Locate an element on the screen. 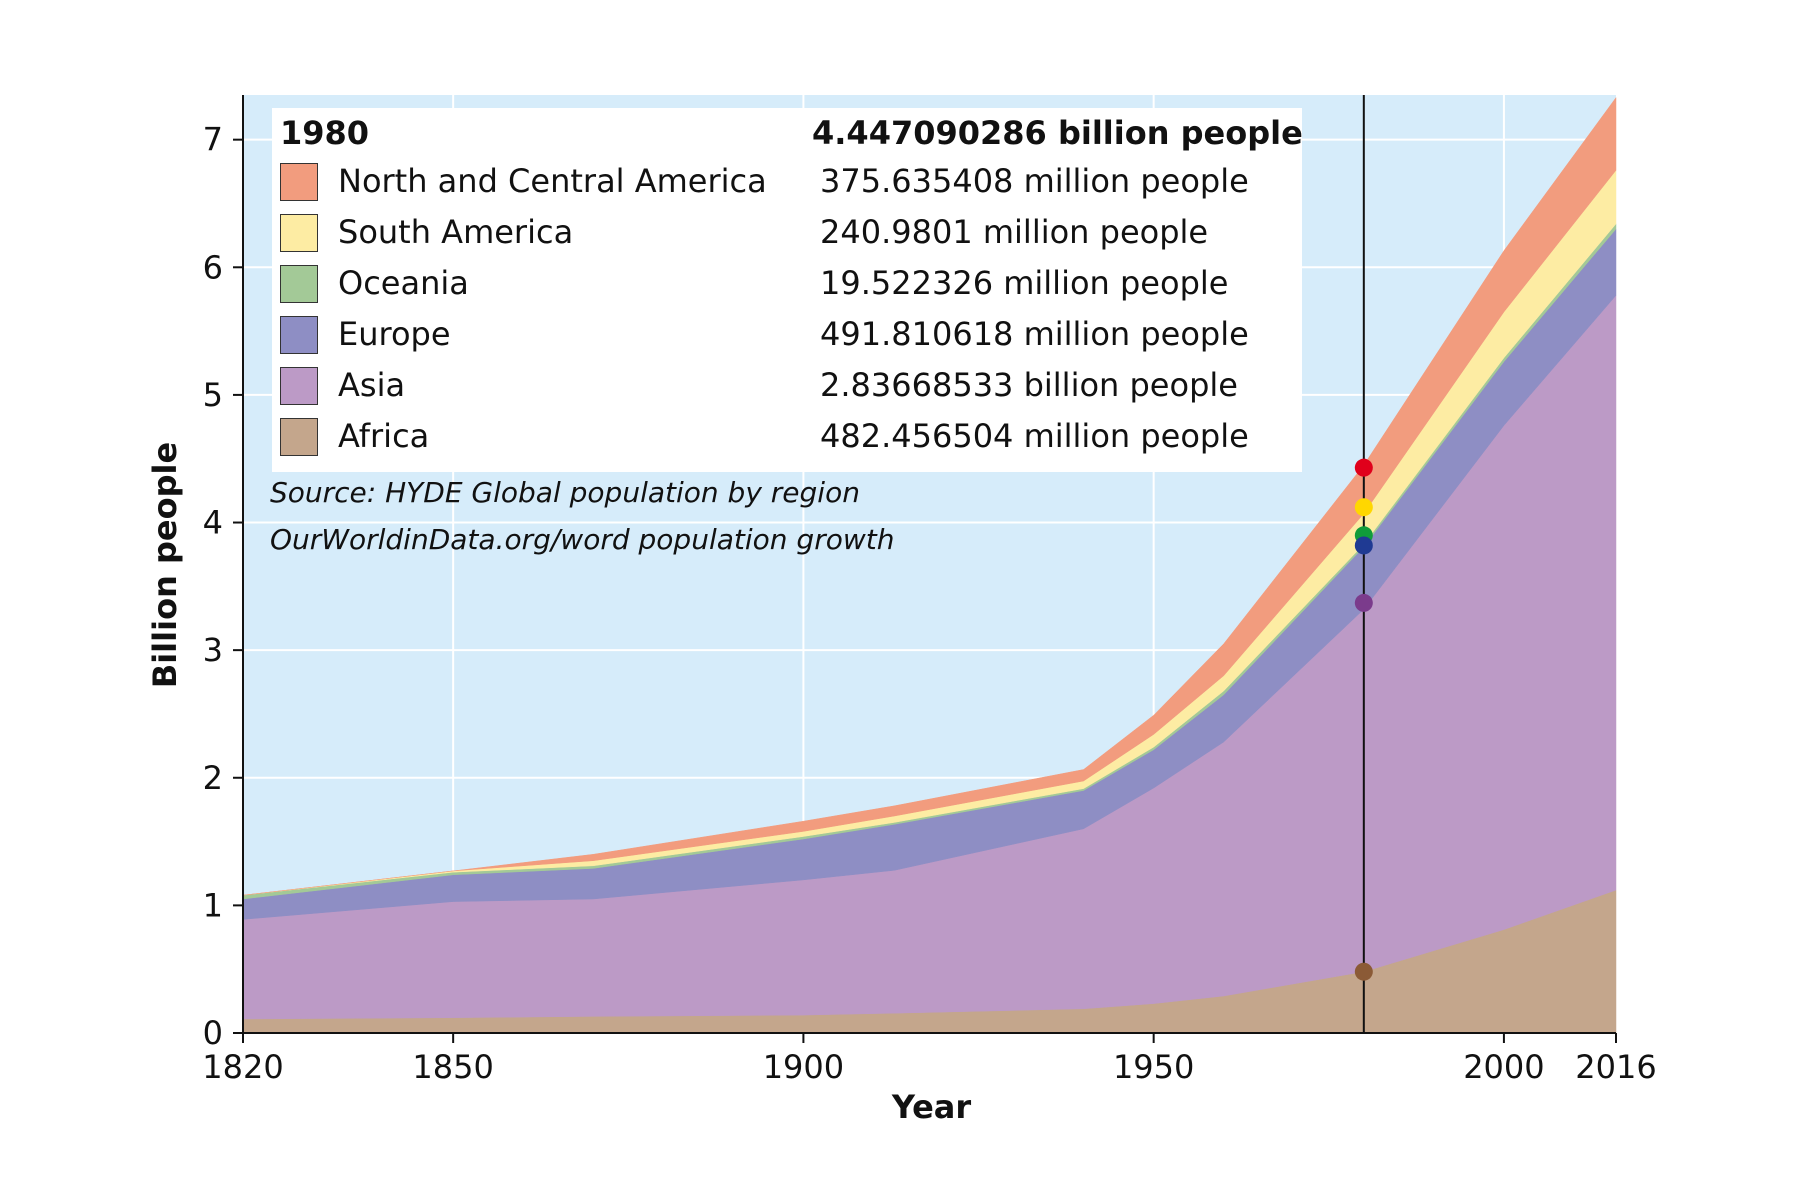  legend-label: North and Central America is located at coordinates (552, 181).